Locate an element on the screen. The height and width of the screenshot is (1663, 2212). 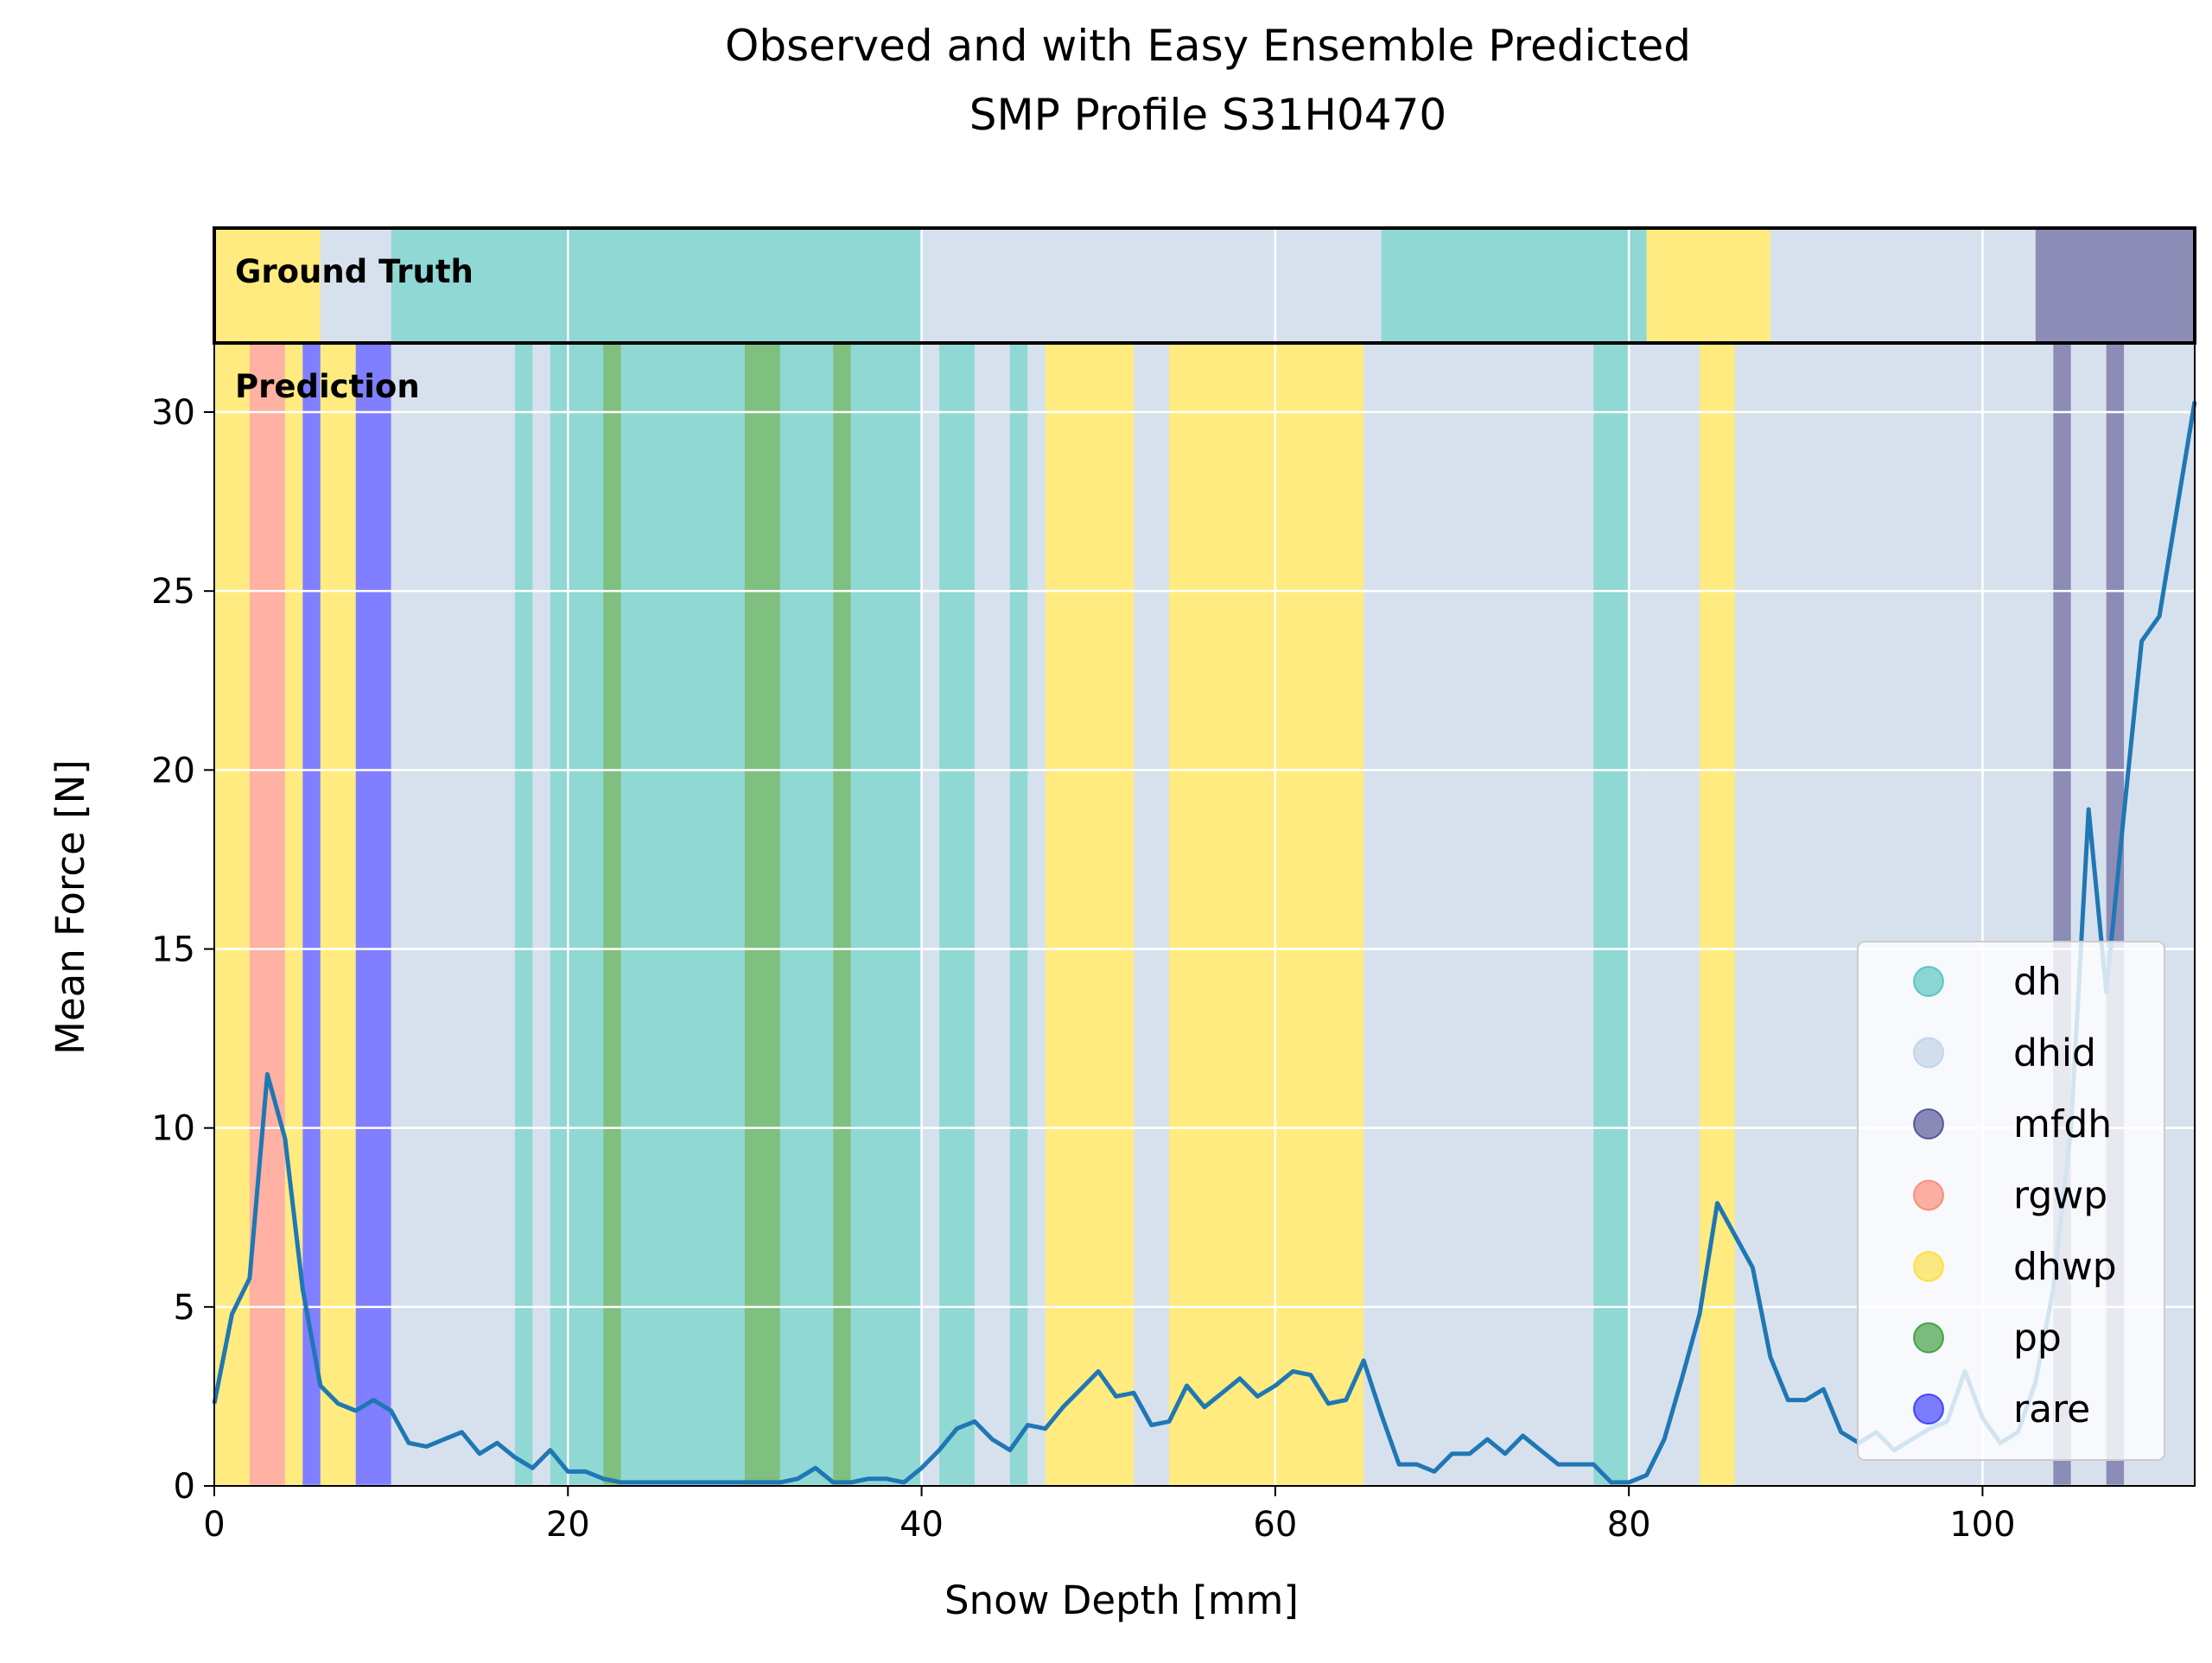
legend-label-dh: dh is located at coordinates (2037, 982).